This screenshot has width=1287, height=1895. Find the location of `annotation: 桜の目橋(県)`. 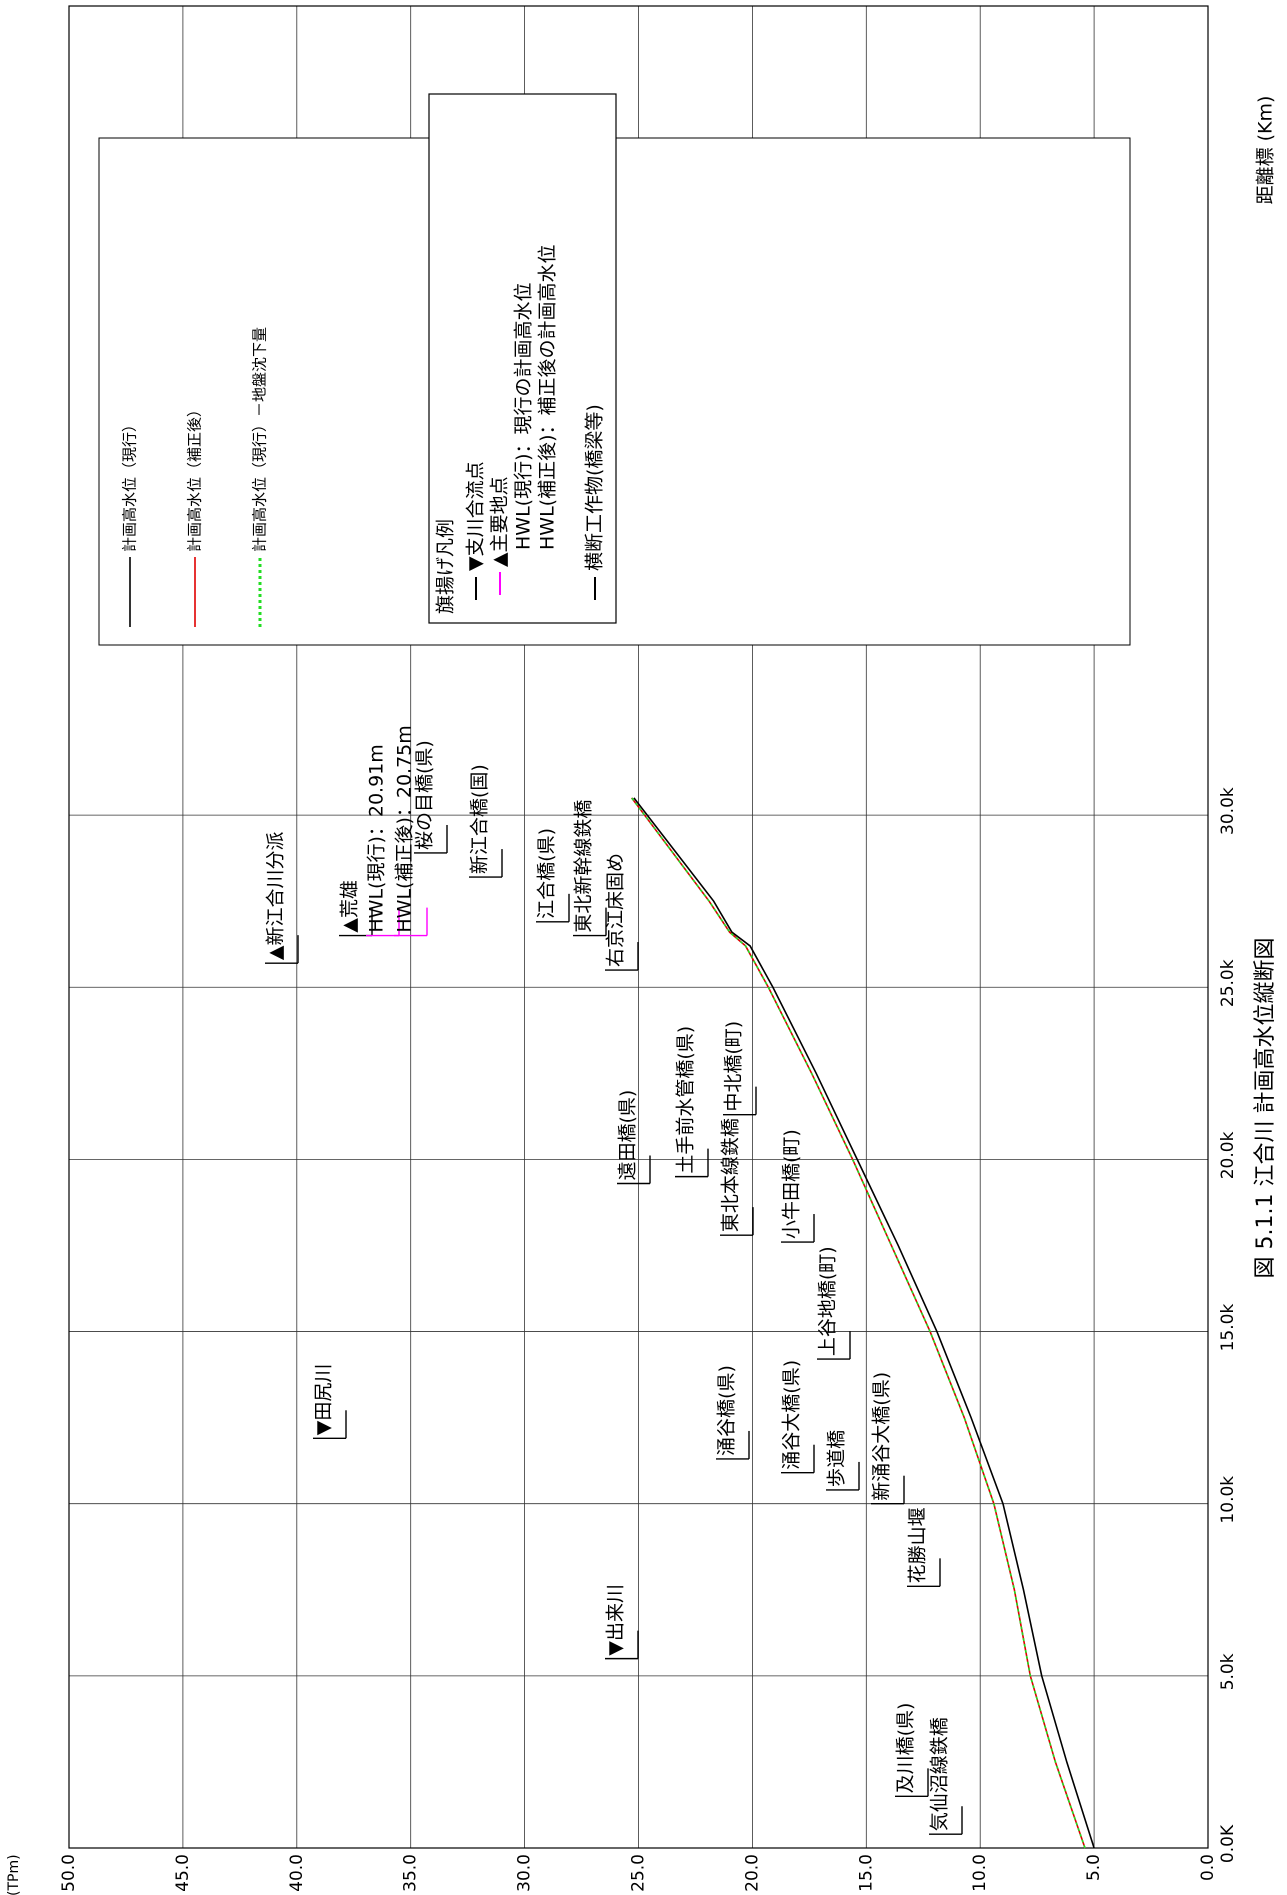

annotation: 桜の目橋(県) is located at coordinates (425, 795).